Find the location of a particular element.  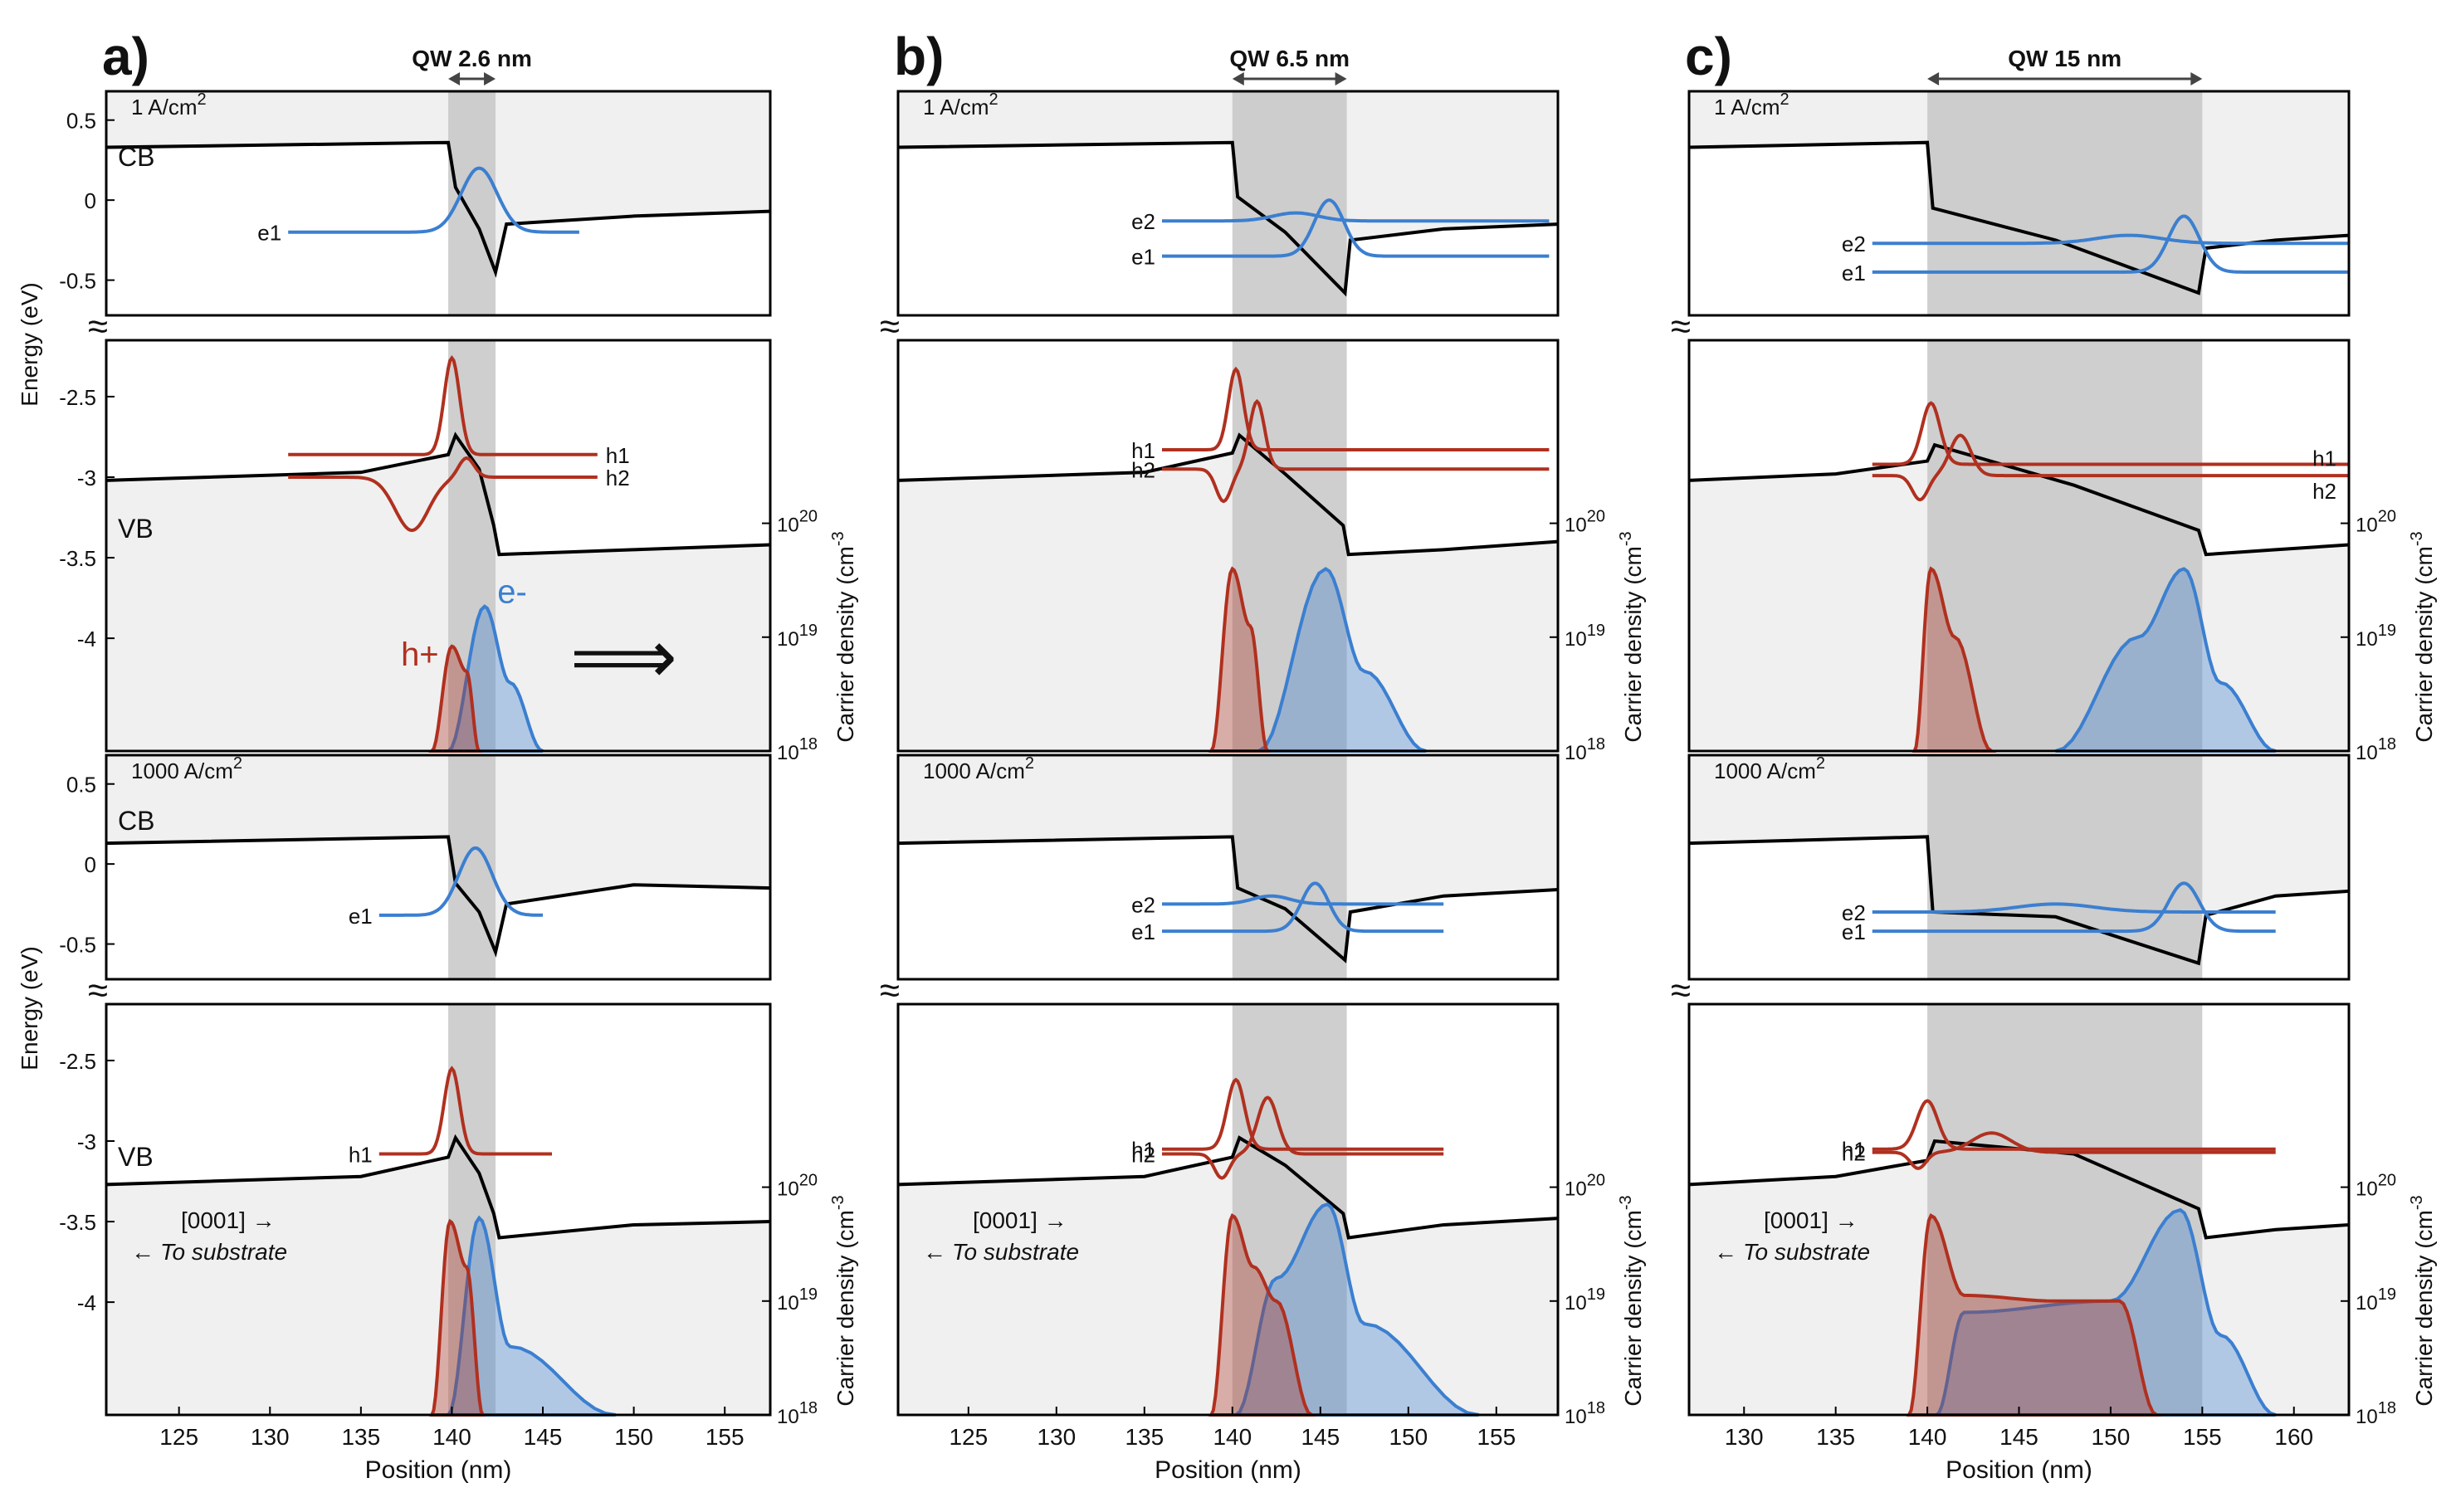

qw-dimension-arrowheads is located at coordinates (472, 78).